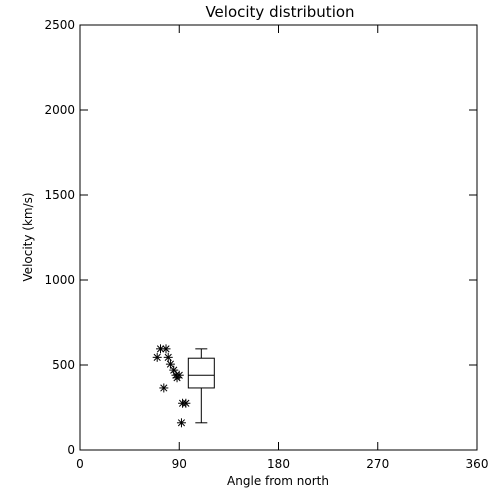  I want to click on y-tick-label: 2000, so click(59, 110).